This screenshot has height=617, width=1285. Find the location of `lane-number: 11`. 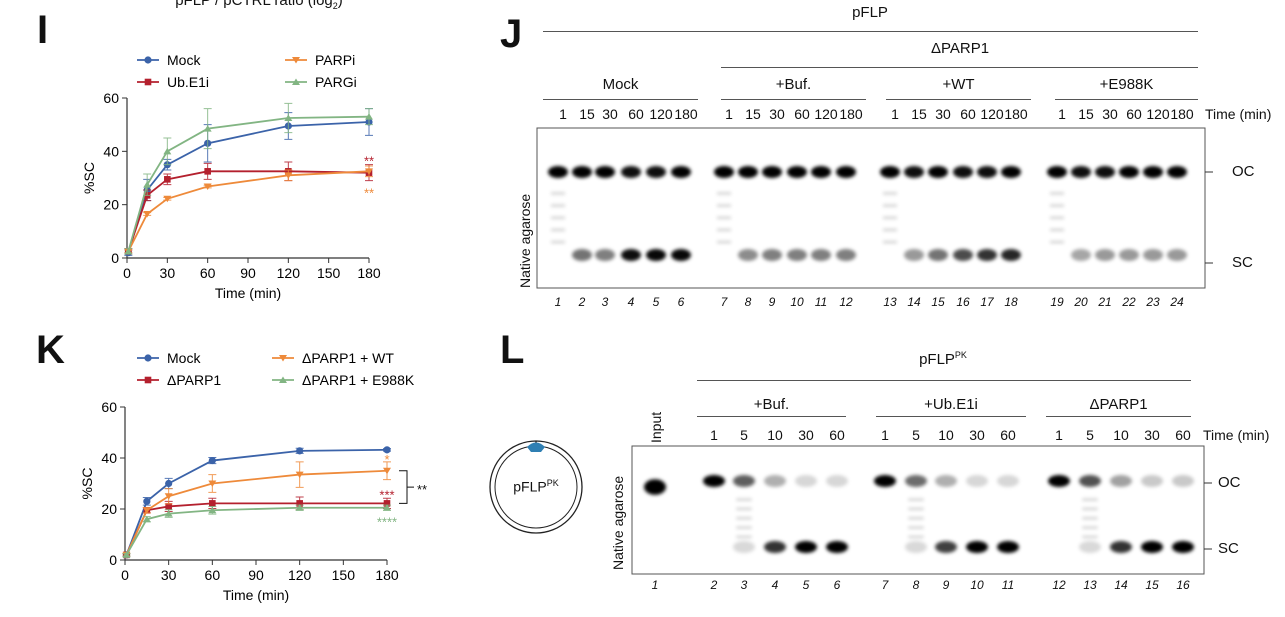

lane-number: 11 is located at coordinates (1008, 585).